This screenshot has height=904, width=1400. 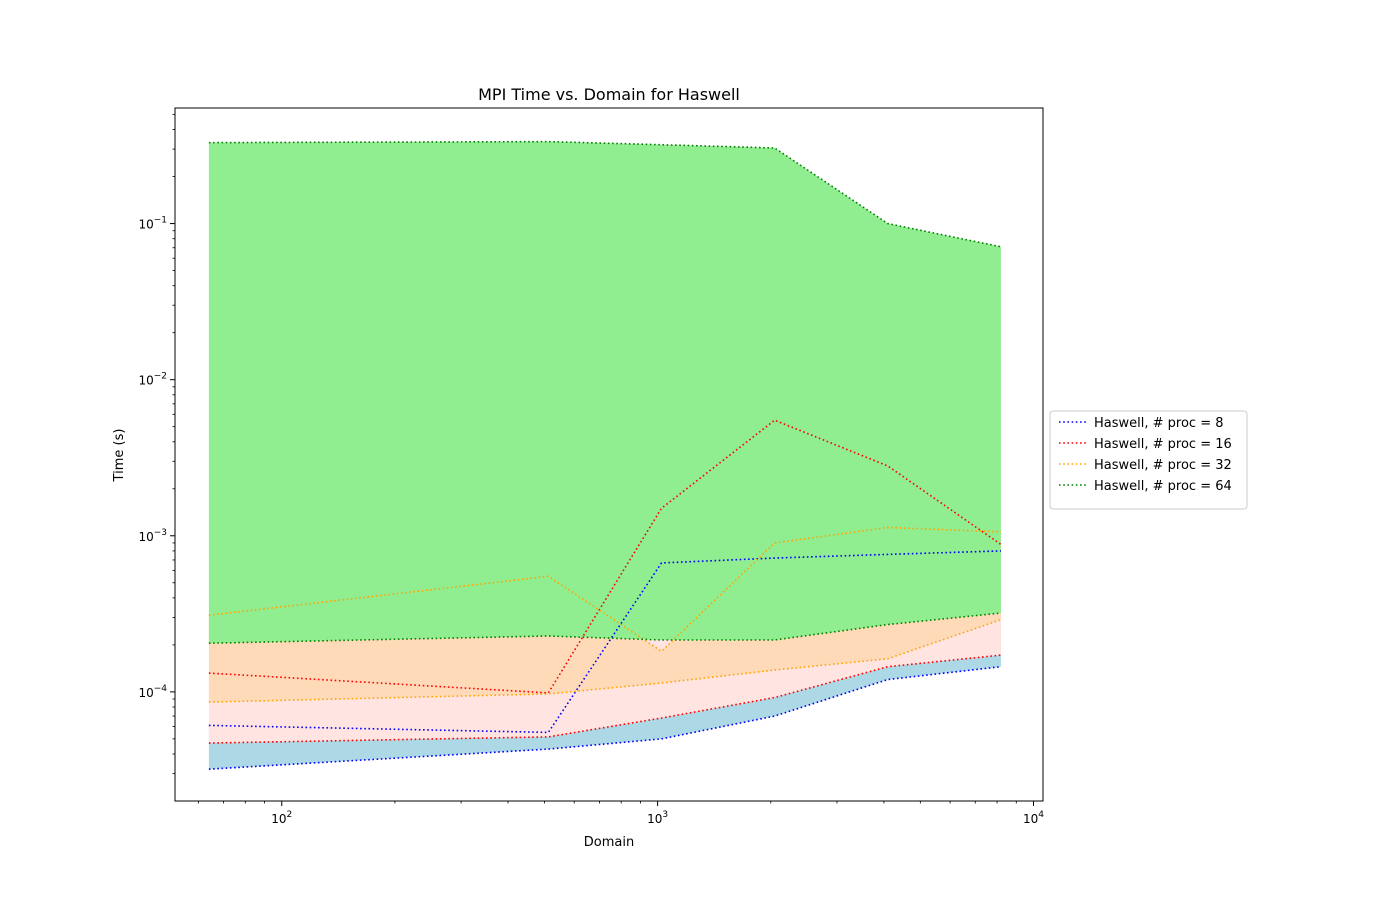 I want to click on series-2-max-line, so click(x=604, y=589).